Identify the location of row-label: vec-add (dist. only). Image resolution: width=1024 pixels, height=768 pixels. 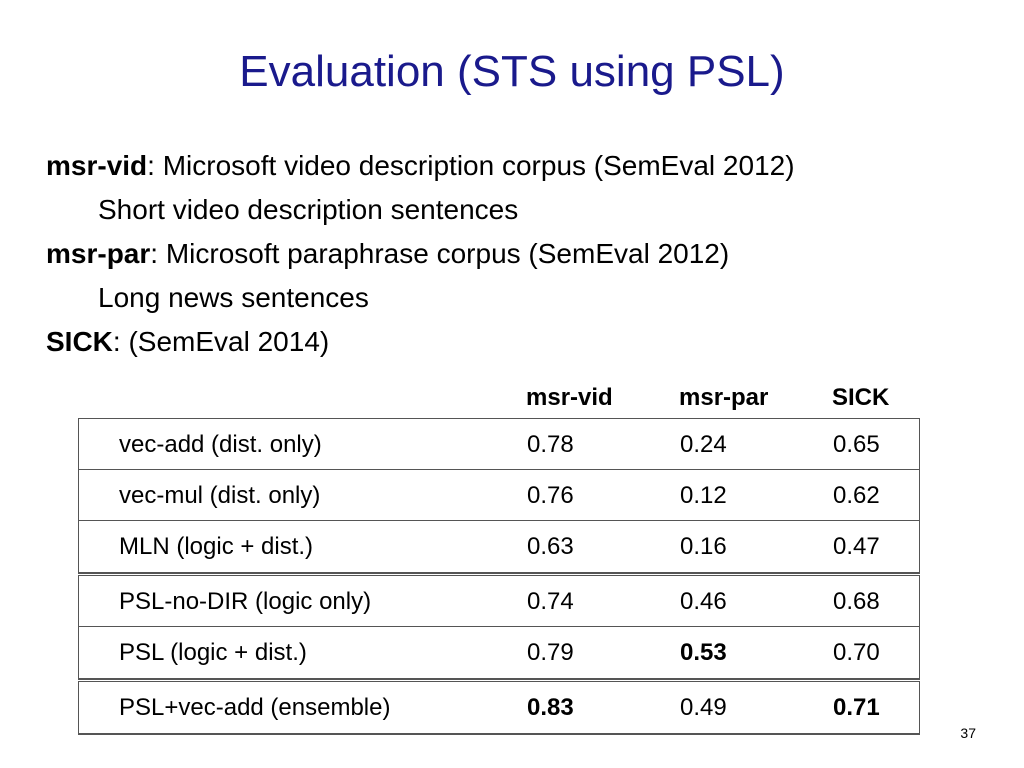
(220, 444).